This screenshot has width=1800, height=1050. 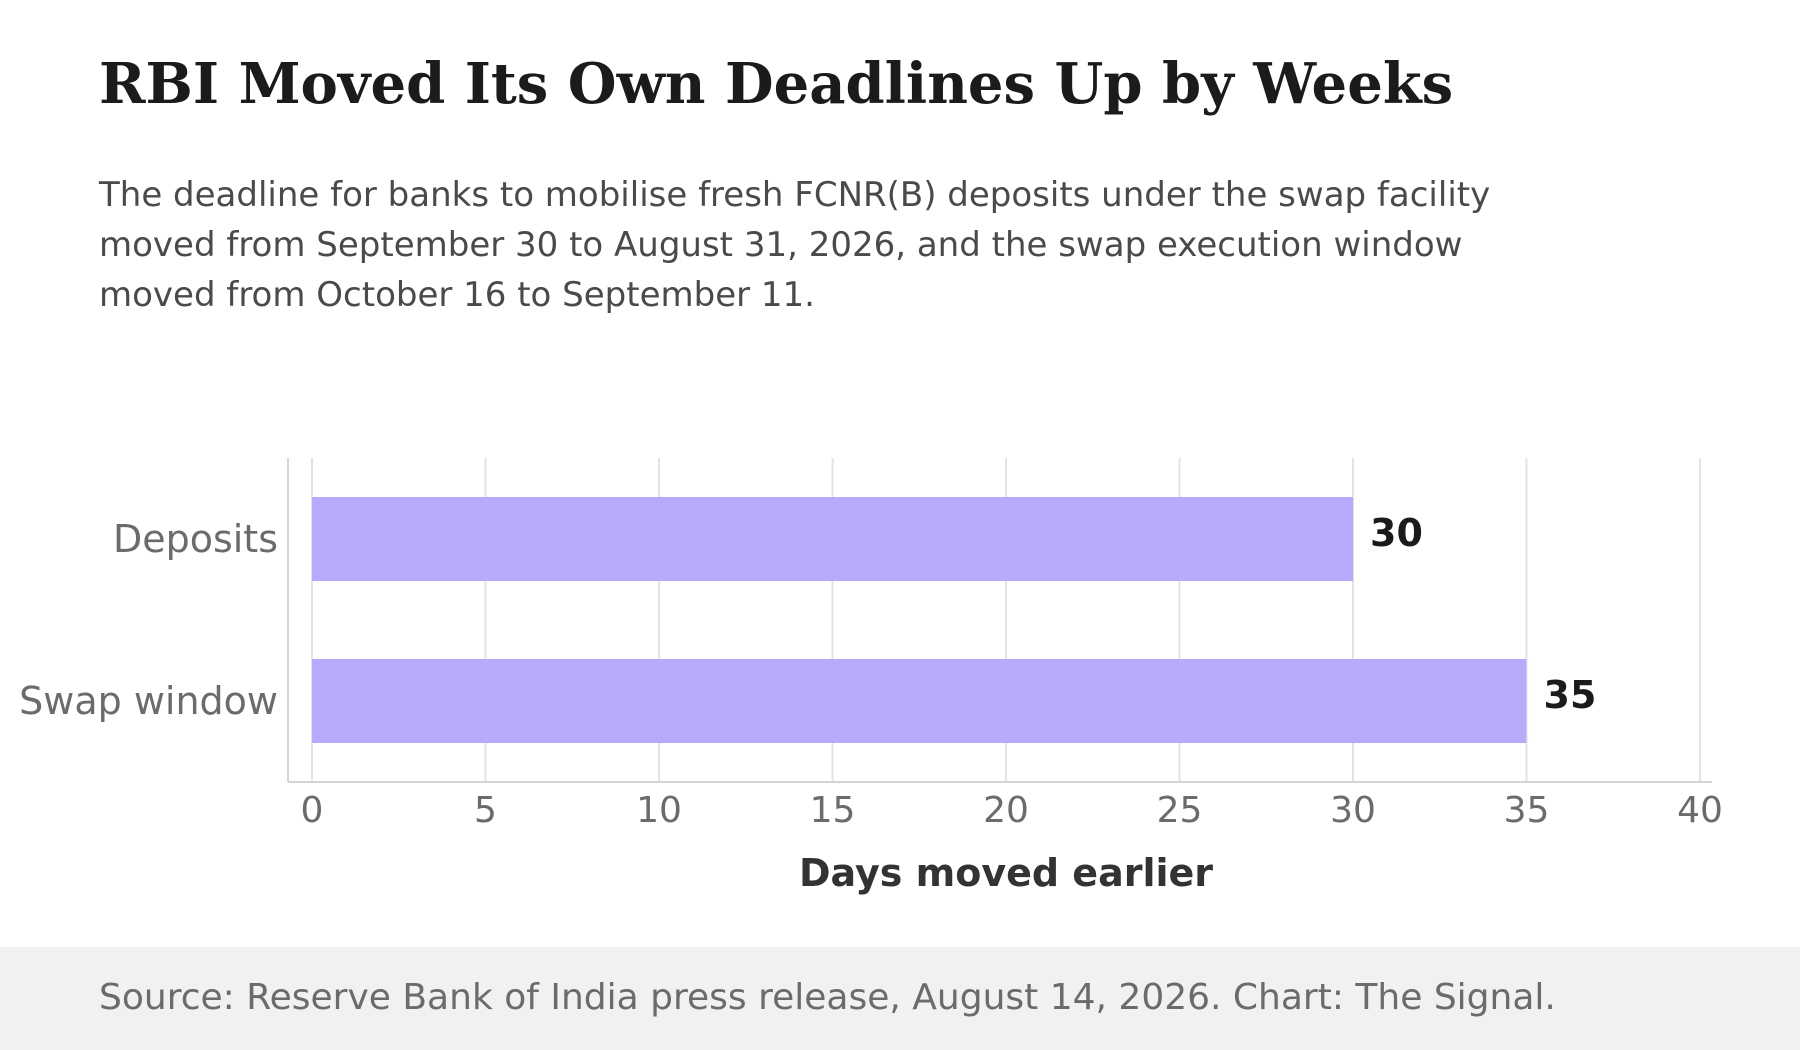 I want to click on x-tick-label: 10, so click(x=659, y=810).